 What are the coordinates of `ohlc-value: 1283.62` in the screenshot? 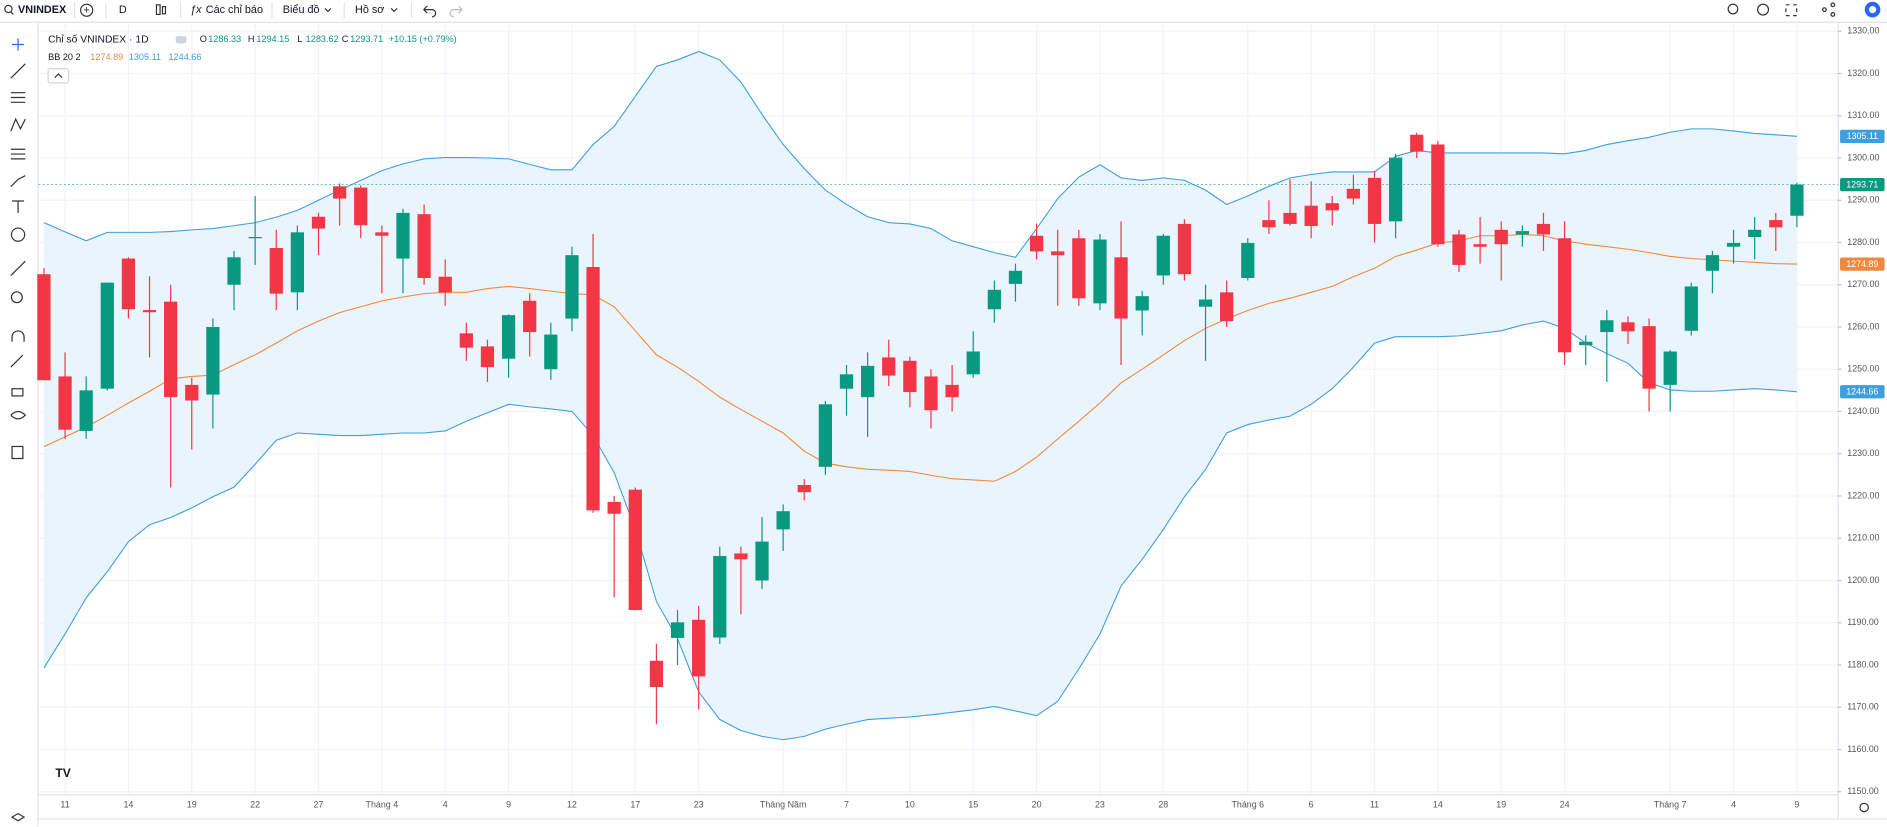 It's located at (322, 39).